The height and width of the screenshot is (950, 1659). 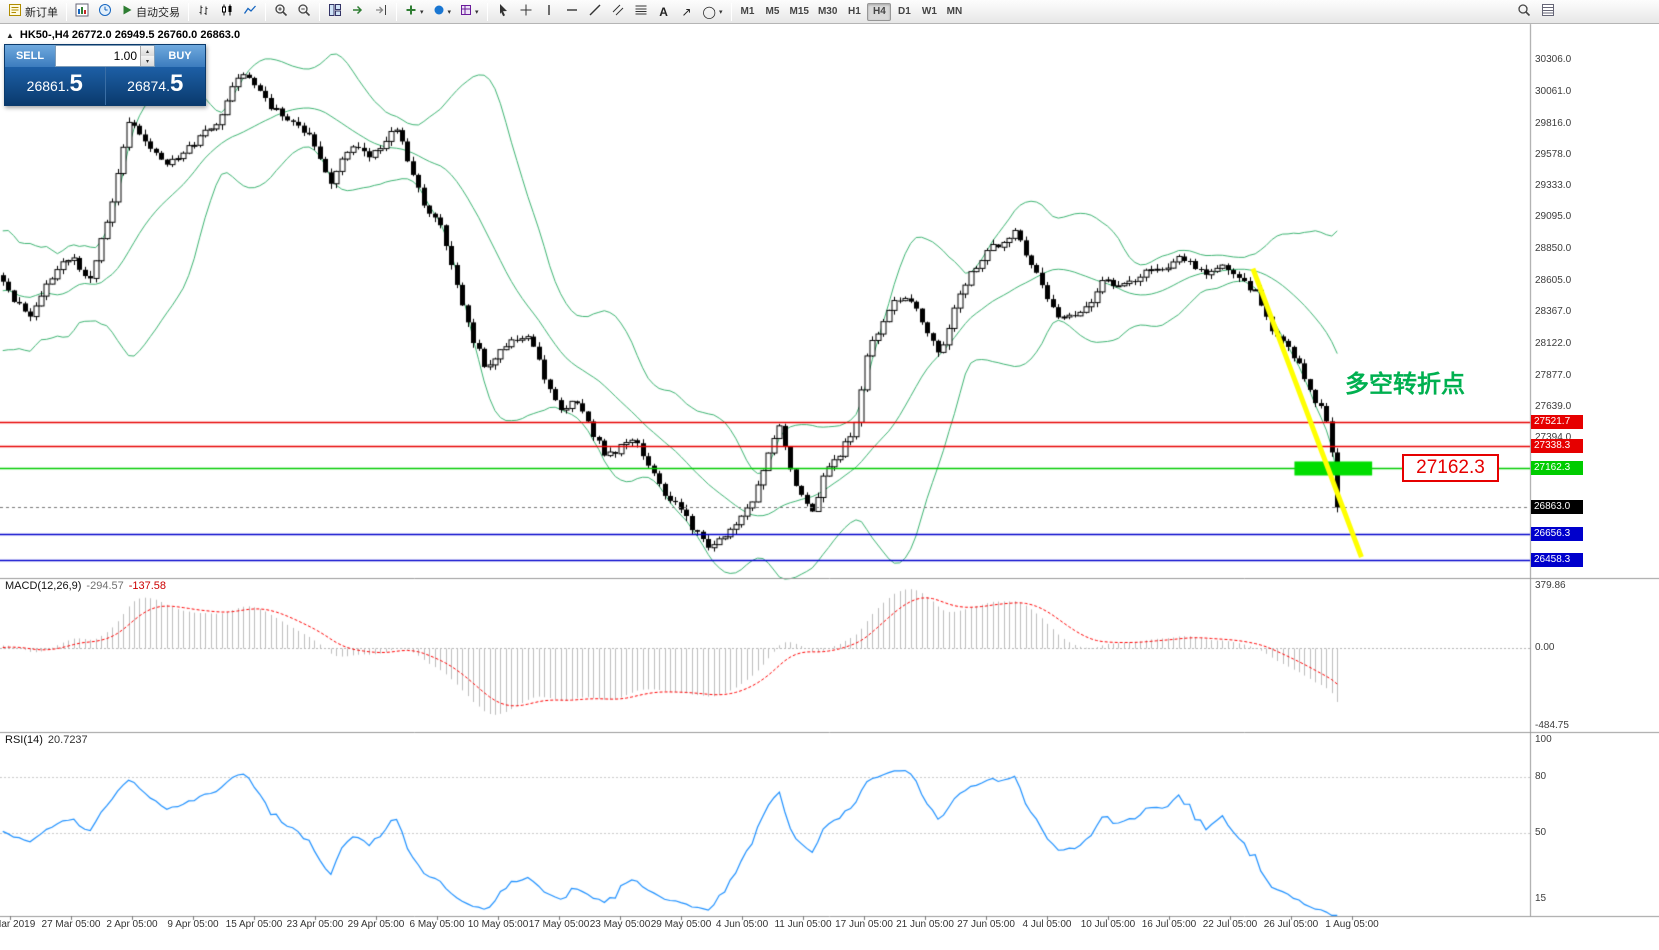 What do you see at coordinates (954, 12) in the screenshot?
I see `timeframe-mn-button: MN` at bounding box center [954, 12].